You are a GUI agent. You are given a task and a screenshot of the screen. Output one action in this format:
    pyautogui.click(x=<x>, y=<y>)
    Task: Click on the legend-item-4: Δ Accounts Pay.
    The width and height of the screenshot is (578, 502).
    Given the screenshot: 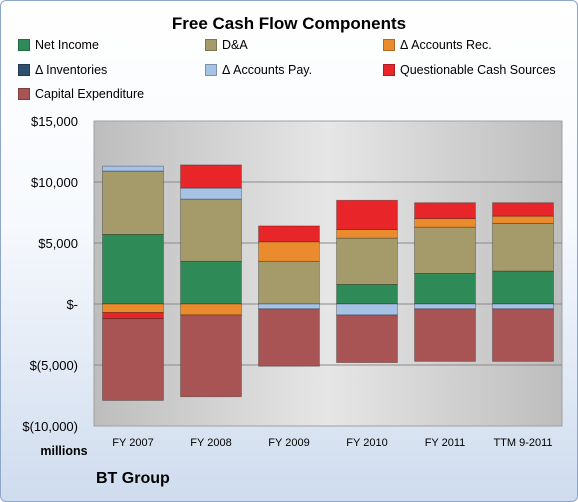 What is the action you would take?
    pyautogui.click(x=258, y=70)
    